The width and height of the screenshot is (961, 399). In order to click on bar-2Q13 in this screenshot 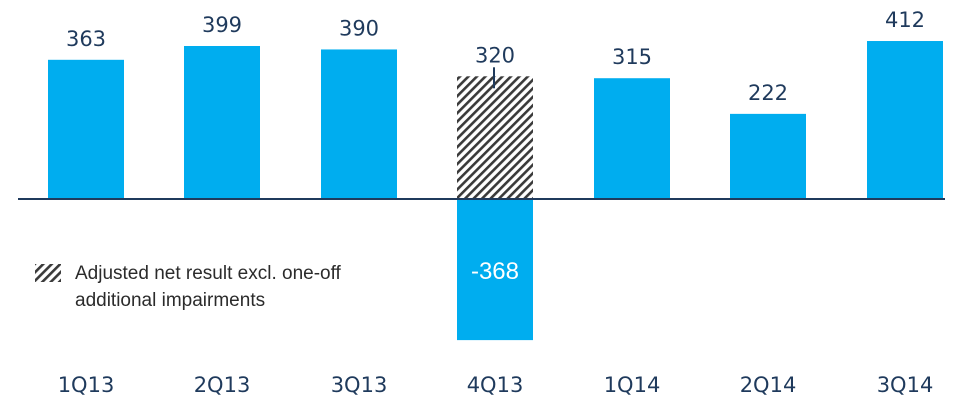, I will do `click(222, 122)`.